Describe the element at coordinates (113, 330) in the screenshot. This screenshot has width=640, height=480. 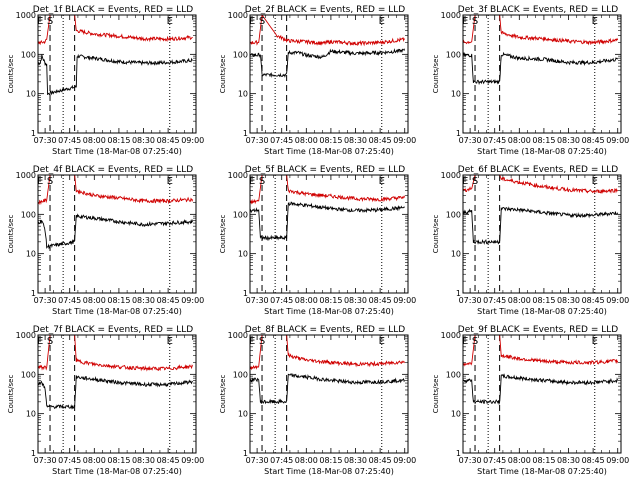
I see `chart-title: Det_7f BLACK = Events, RED = LLD` at that location.